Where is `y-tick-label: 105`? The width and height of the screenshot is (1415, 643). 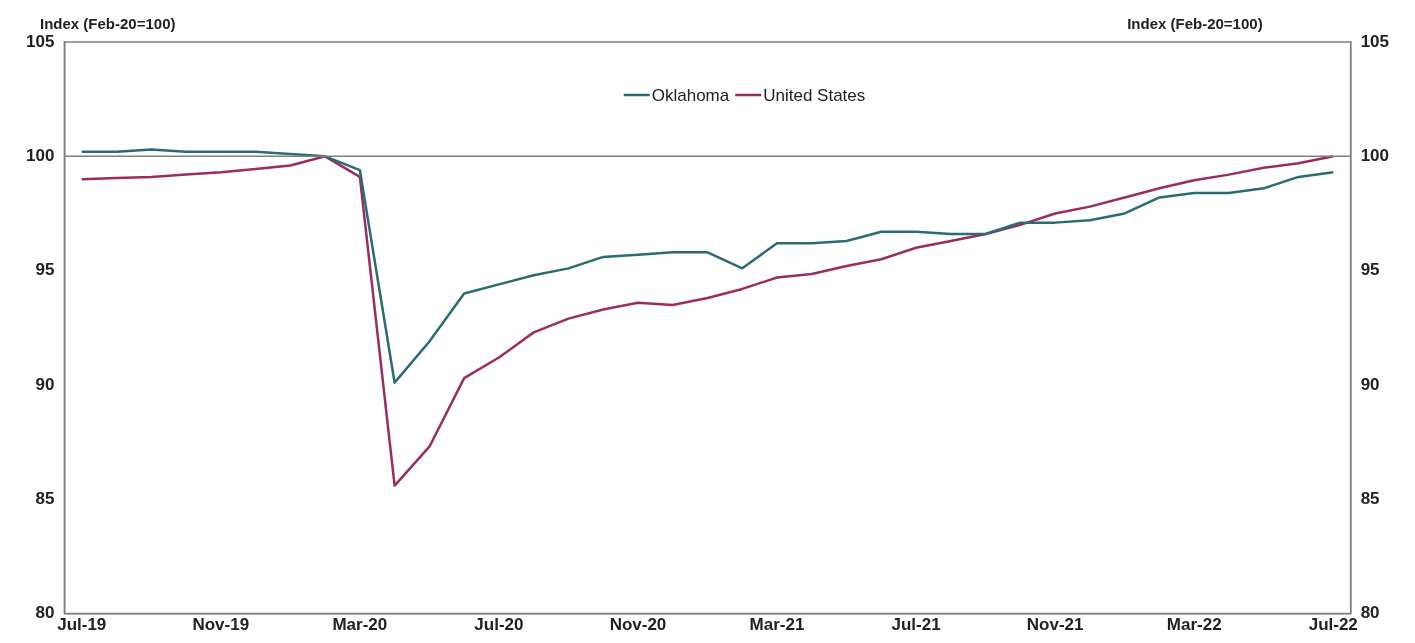 y-tick-label: 105 is located at coordinates (40, 41).